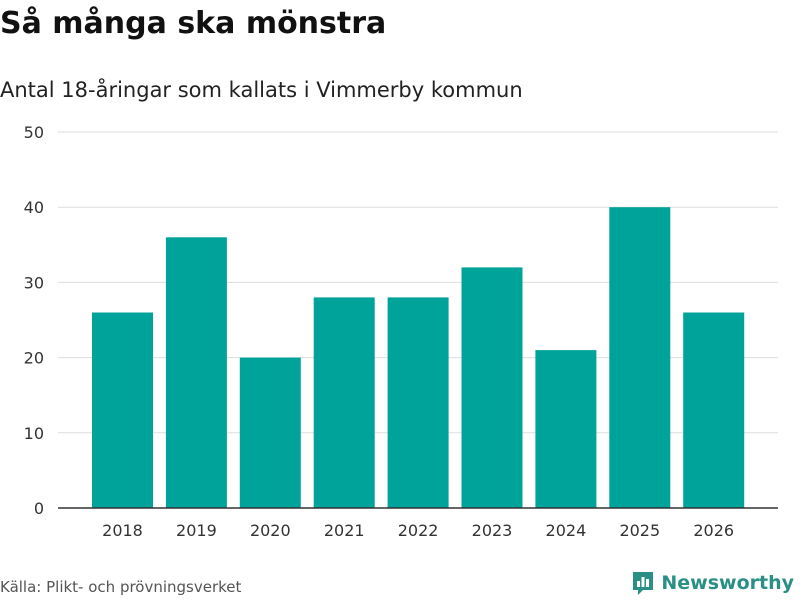  I want to click on x-tick-label: 2018, so click(122, 530).